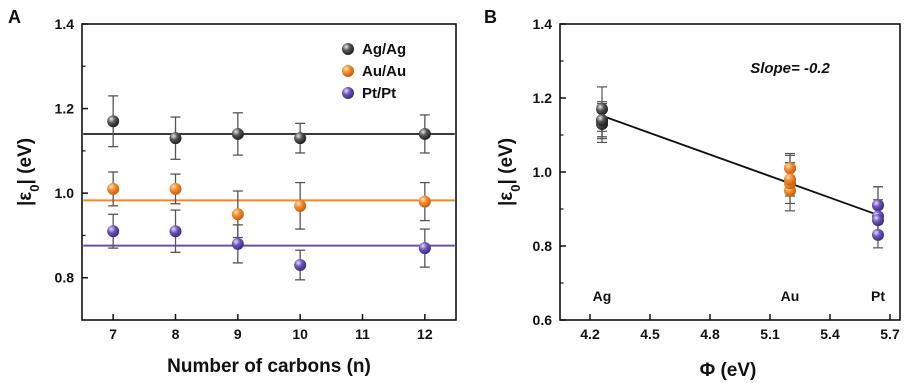 The width and height of the screenshot is (909, 383). What do you see at coordinates (830, 334) in the screenshot?
I see `x-tick-label: 5.4` at bounding box center [830, 334].